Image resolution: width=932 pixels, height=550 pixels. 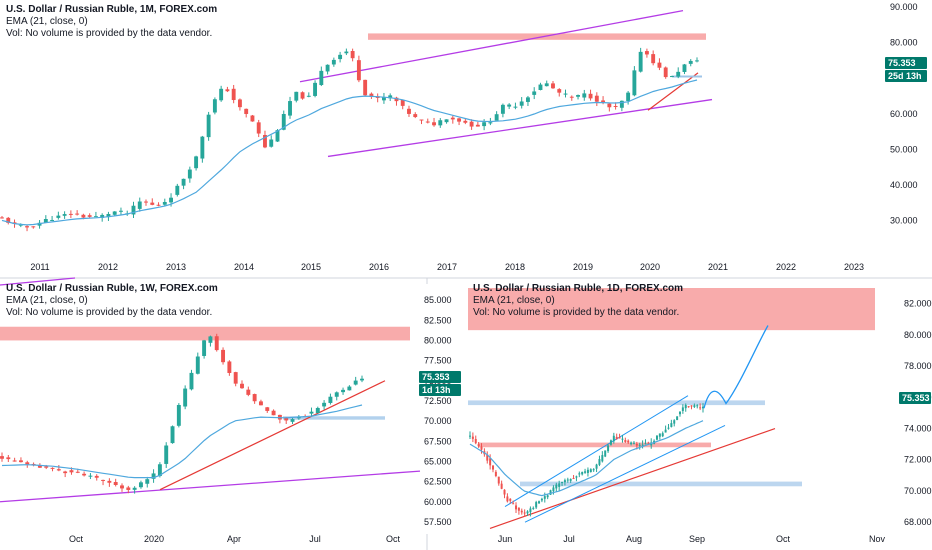 I want to click on daily-x-tick-label: Nov, so click(x=877, y=539).